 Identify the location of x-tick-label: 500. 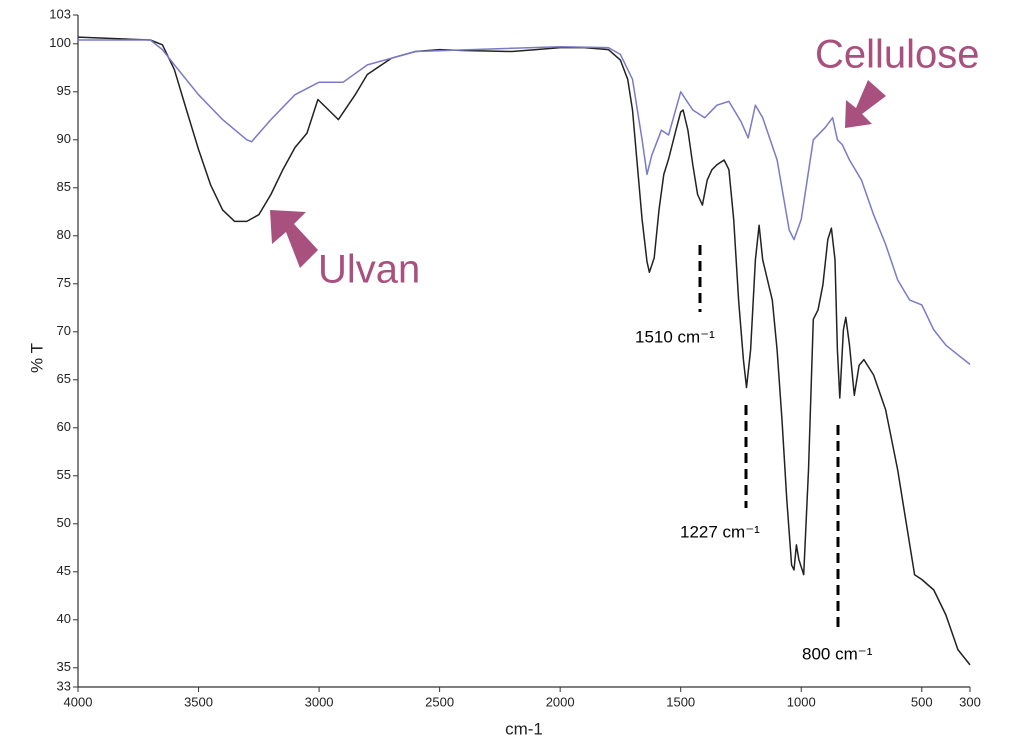
(922, 701).